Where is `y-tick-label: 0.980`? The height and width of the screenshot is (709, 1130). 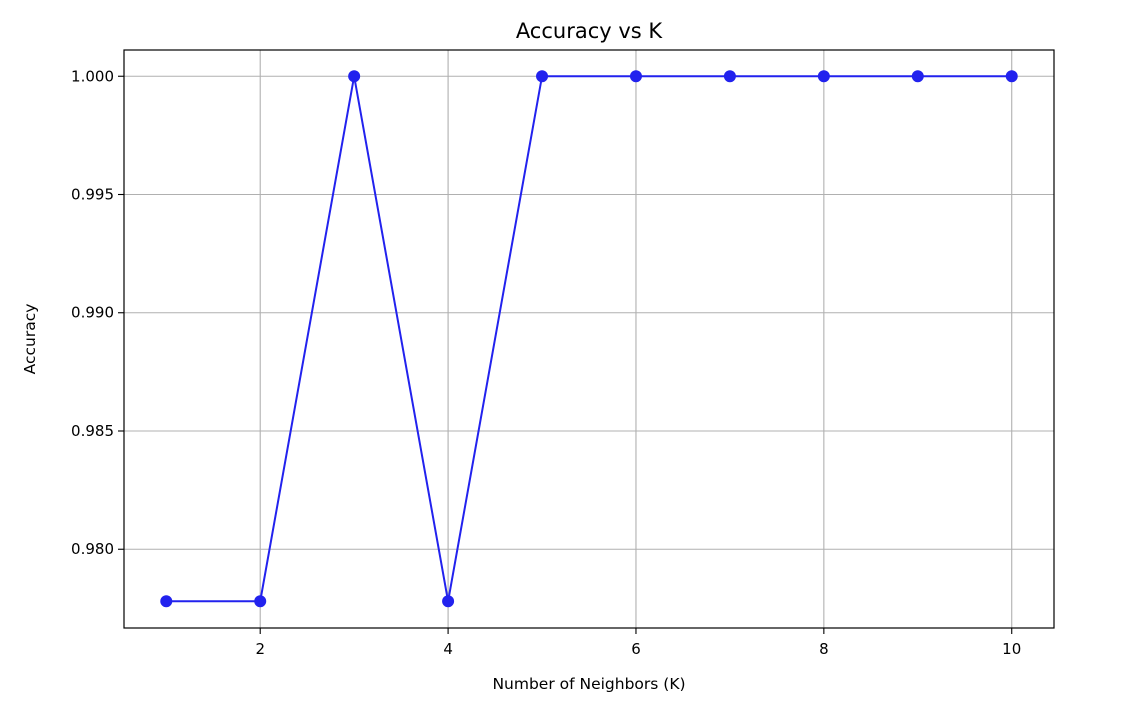
y-tick-label: 0.980 is located at coordinates (92, 549).